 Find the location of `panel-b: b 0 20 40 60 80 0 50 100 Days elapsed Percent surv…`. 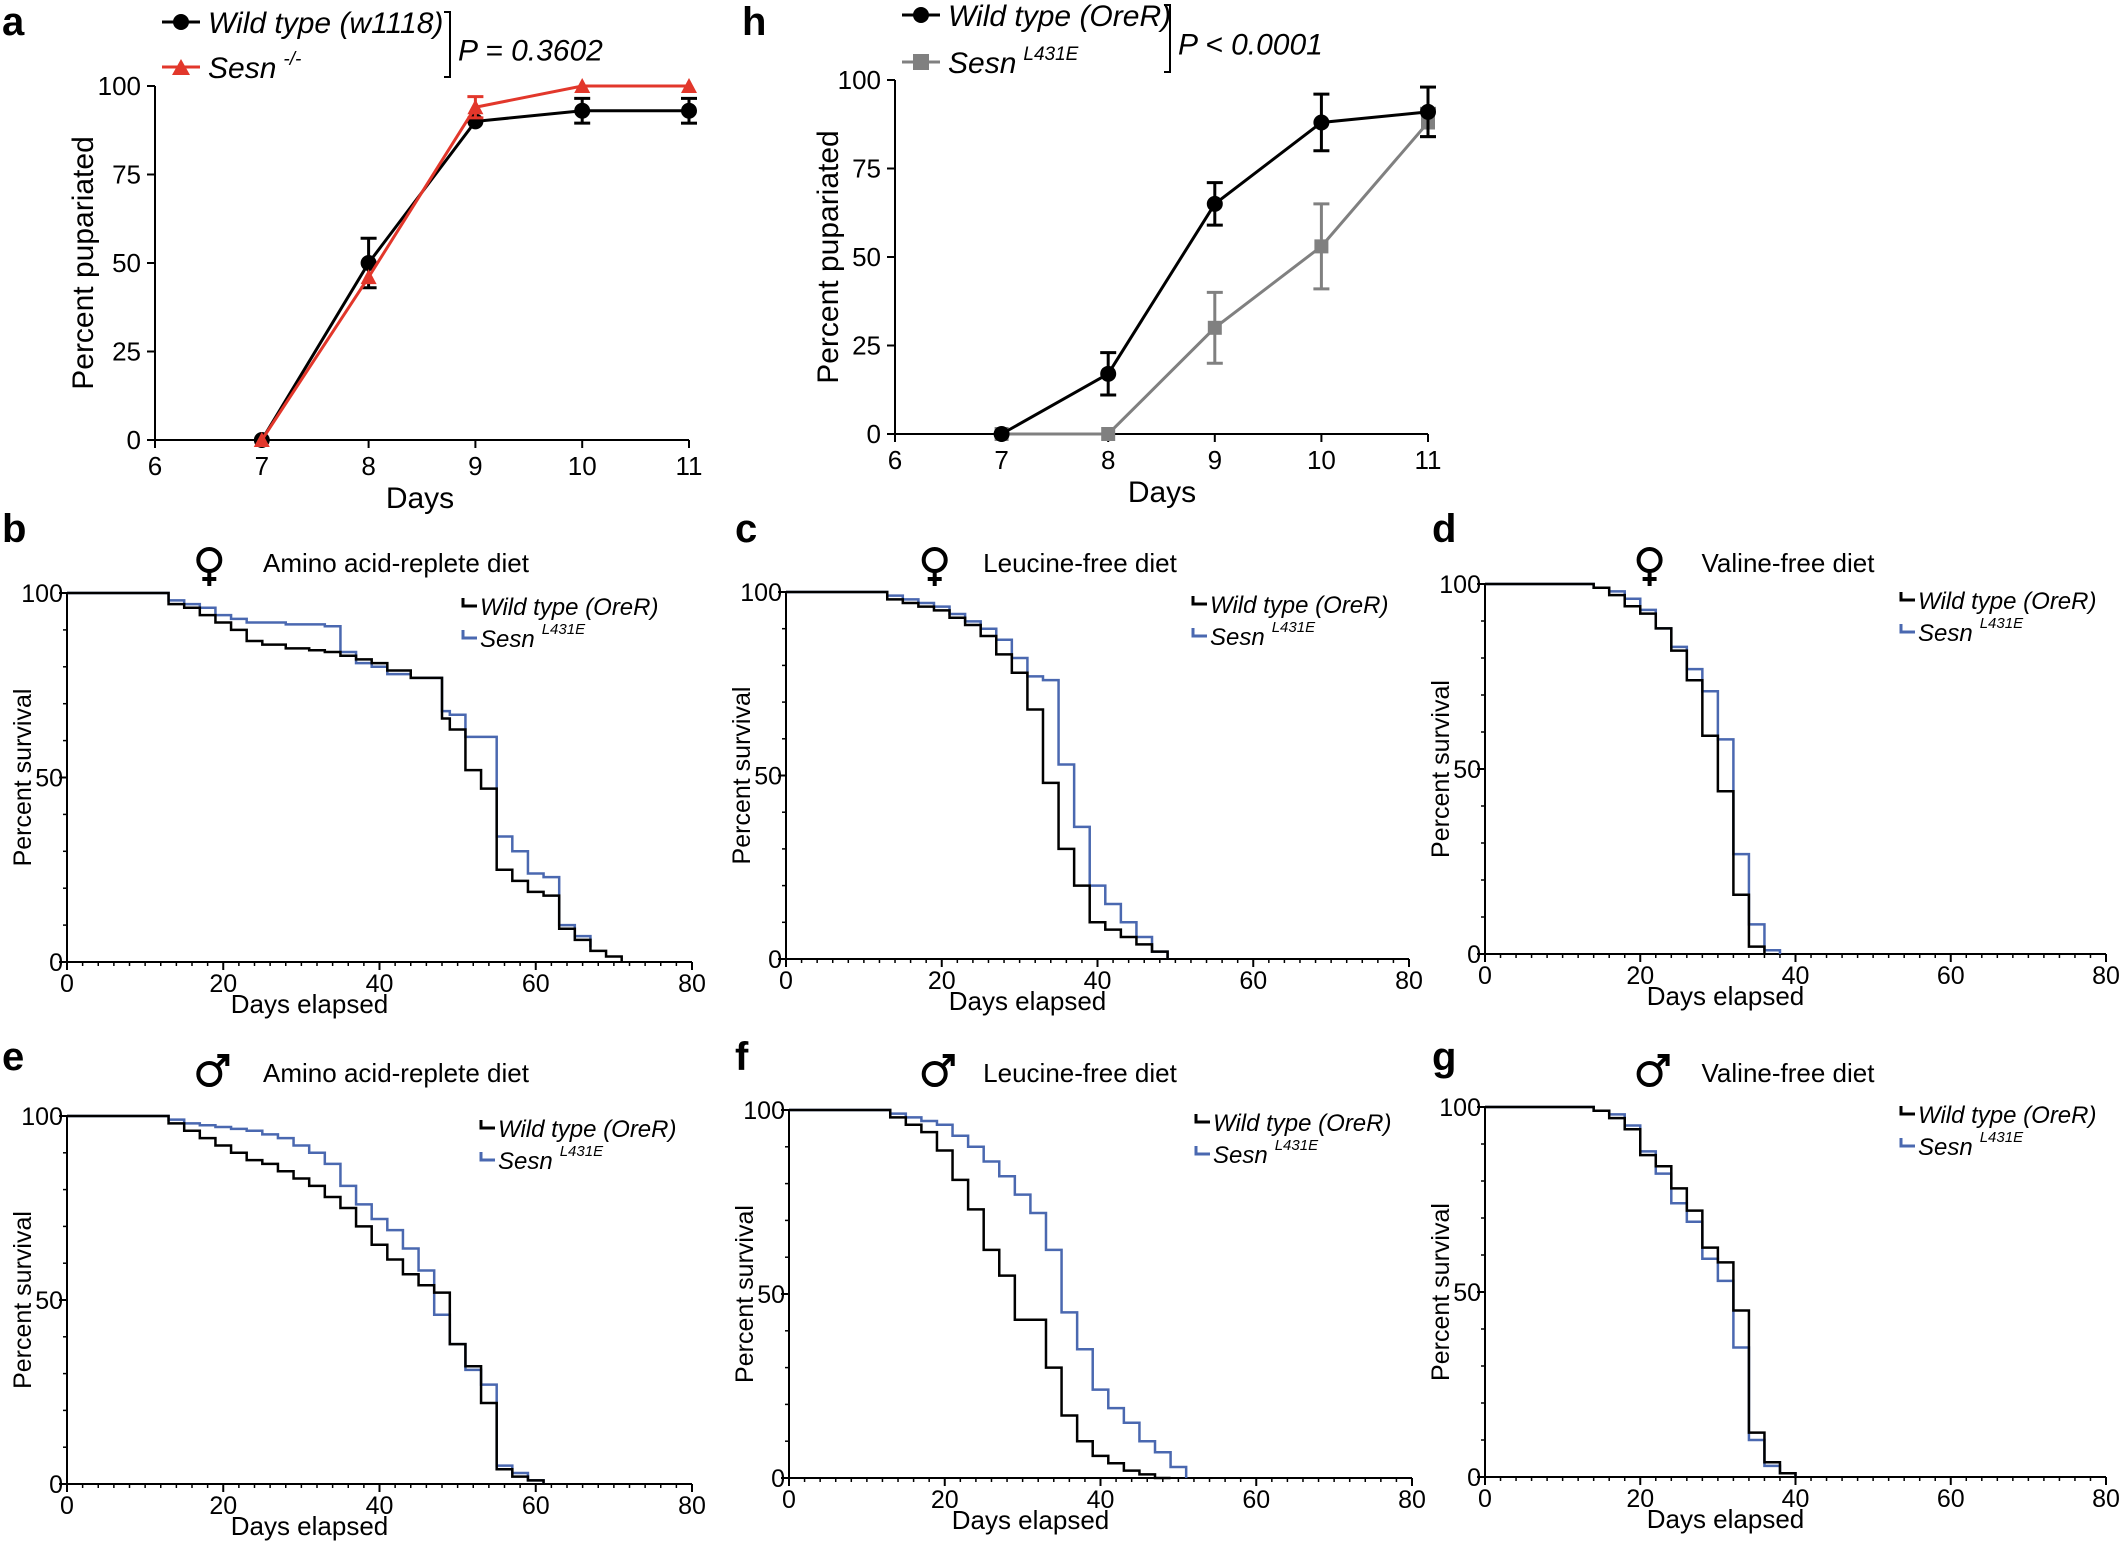

panel-b: b 0 20 40 60 80 0 50 100 Days elapsed Percent surv… is located at coordinates (354, 763).